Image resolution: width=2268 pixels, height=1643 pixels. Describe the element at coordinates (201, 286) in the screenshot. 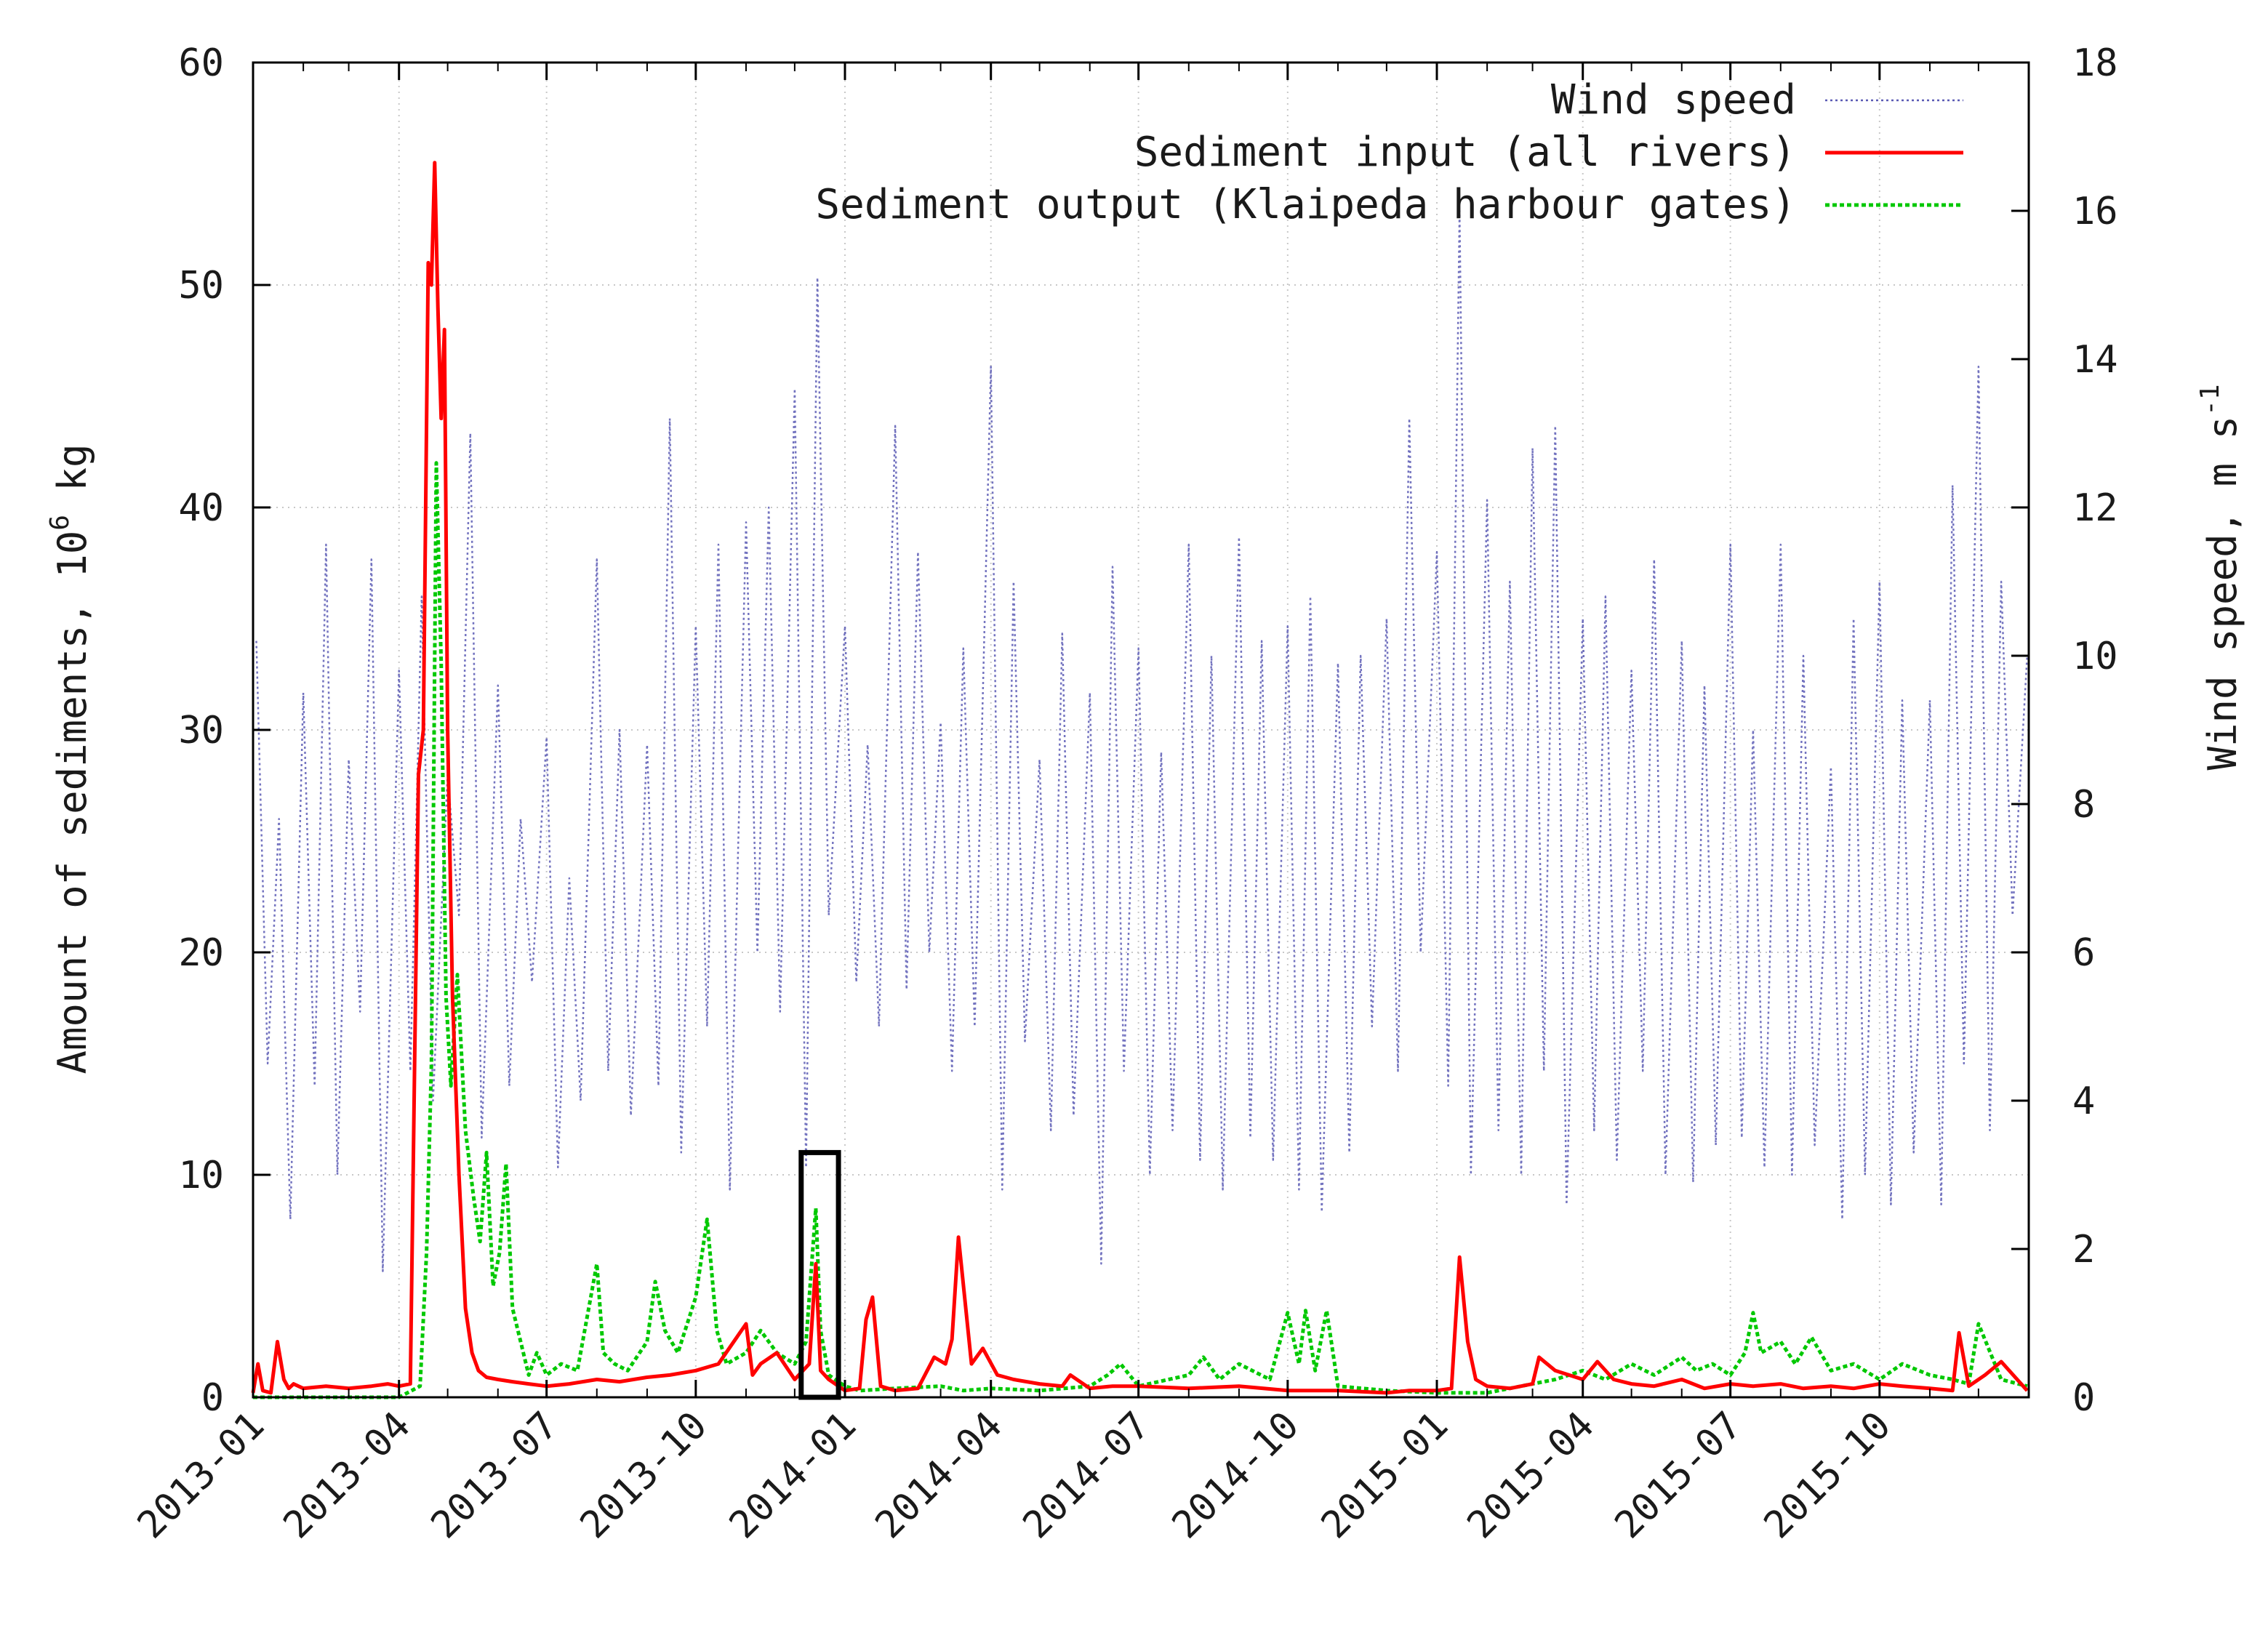

I see `y-tick-label: 50` at that location.